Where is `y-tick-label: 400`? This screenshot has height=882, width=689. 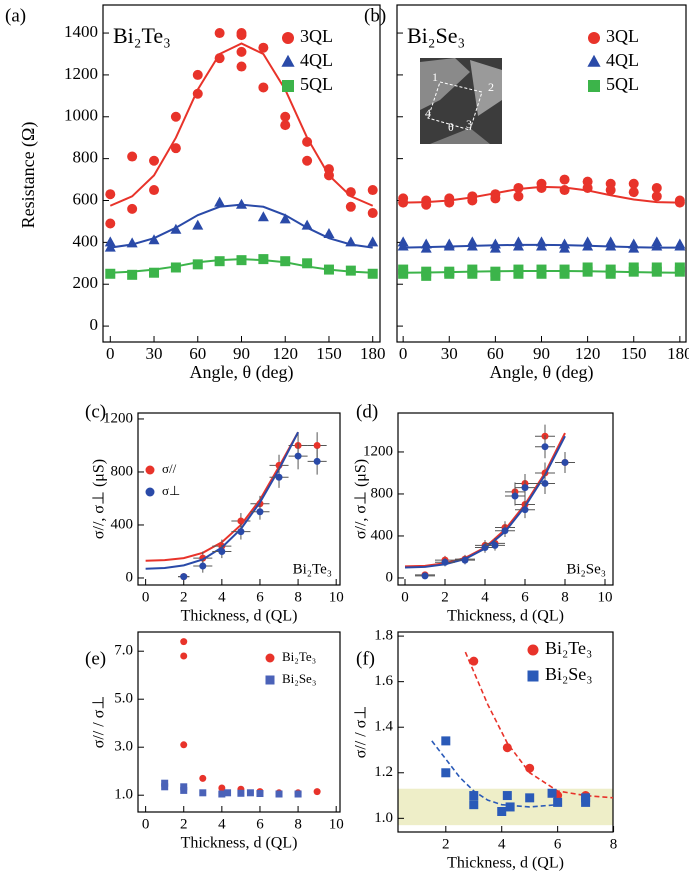
y-tick-label: 400 is located at coordinates (86, 240).